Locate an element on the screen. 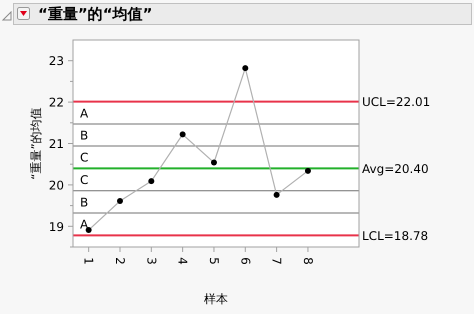 Image resolution: width=474 pixels, height=314 pixels. y-tick-label: 22 is located at coordinates (56, 103).